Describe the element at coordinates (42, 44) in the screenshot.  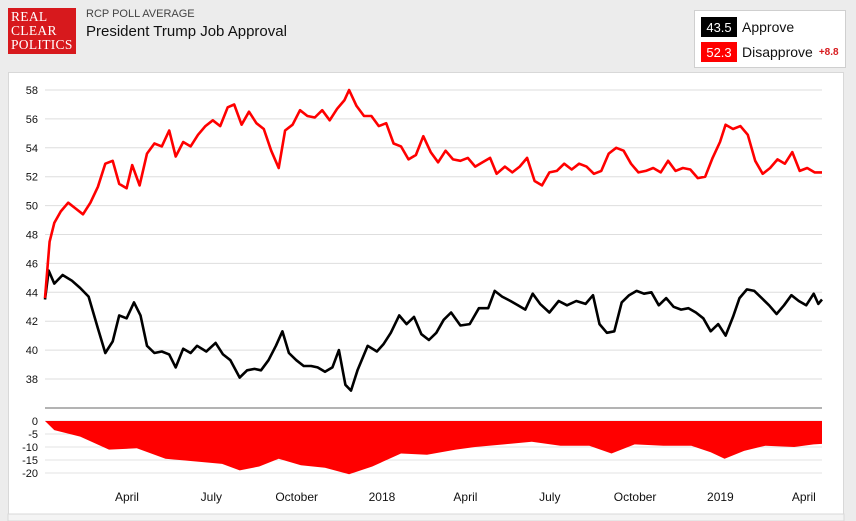
I see `logo-line-3: POLITICS` at that location.